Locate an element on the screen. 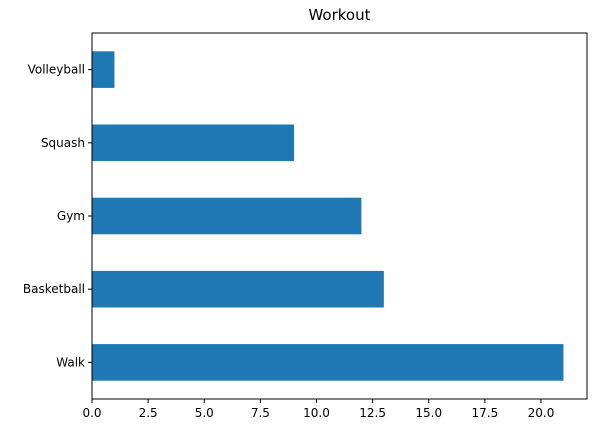  x-tick-label: 5.0 is located at coordinates (204, 413).